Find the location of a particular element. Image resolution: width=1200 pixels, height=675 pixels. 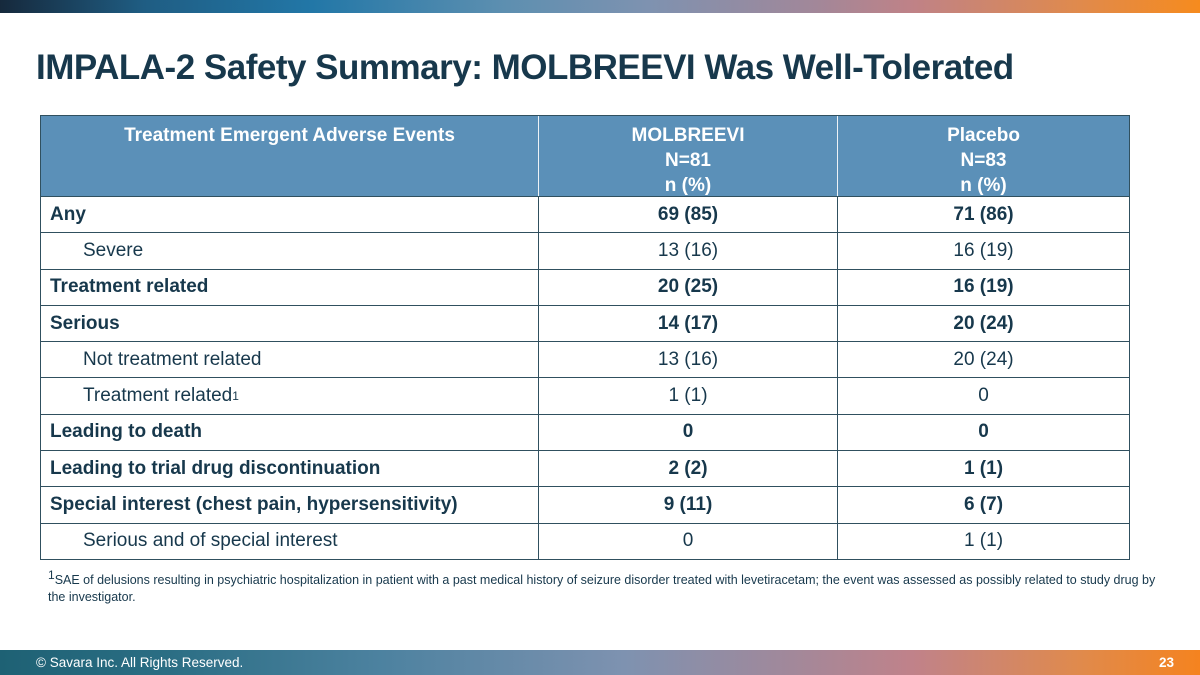

column-header-adverse-events: Treatment Emergent Adverse Events is located at coordinates (289, 135).